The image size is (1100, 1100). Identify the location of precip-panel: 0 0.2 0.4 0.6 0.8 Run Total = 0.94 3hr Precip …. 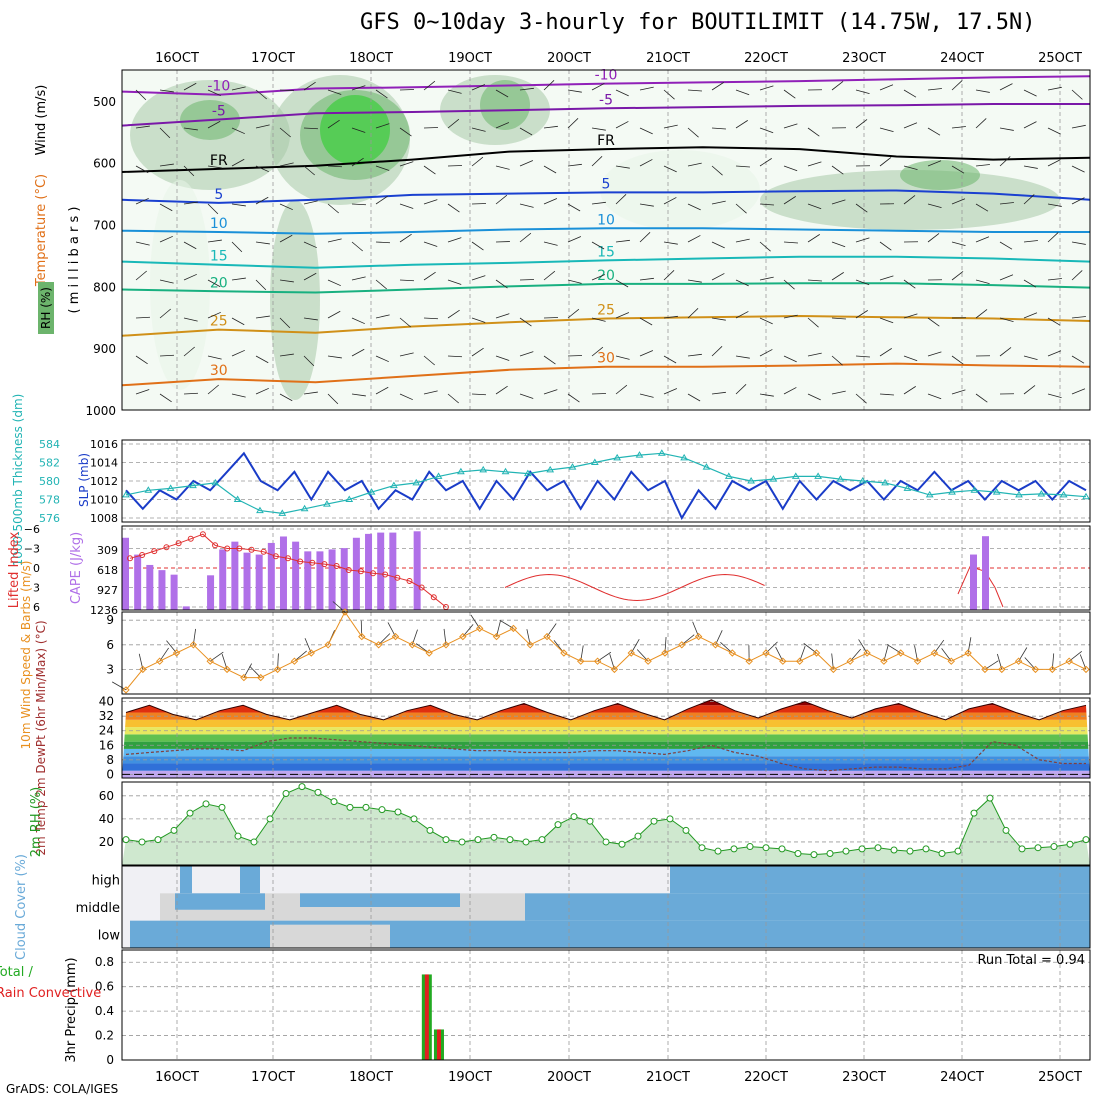
(545, 1008).